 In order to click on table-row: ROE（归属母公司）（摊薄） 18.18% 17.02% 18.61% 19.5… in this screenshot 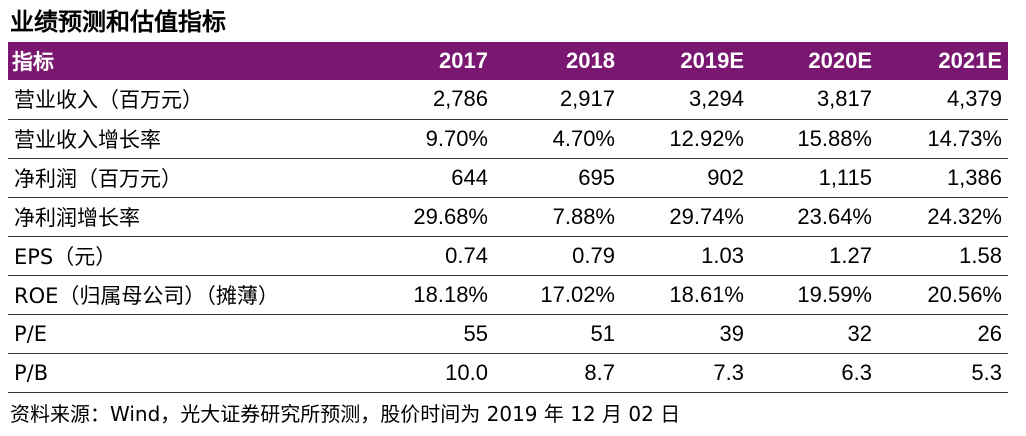, I will do `click(508, 295)`.